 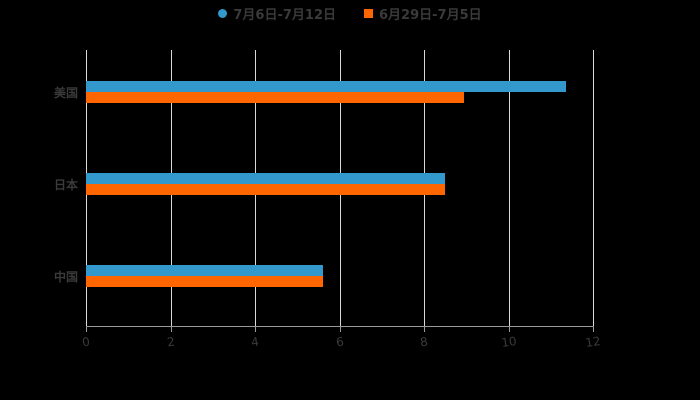 What do you see at coordinates (65, 93) in the screenshot?
I see `y-category-label: 美国` at bounding box center [65, 93].